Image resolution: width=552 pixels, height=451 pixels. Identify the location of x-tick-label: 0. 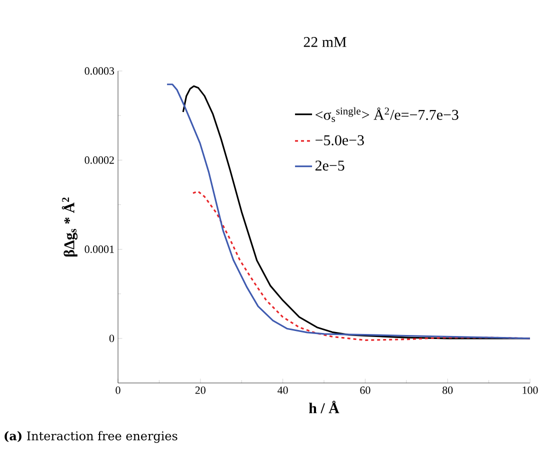
(118, 390).